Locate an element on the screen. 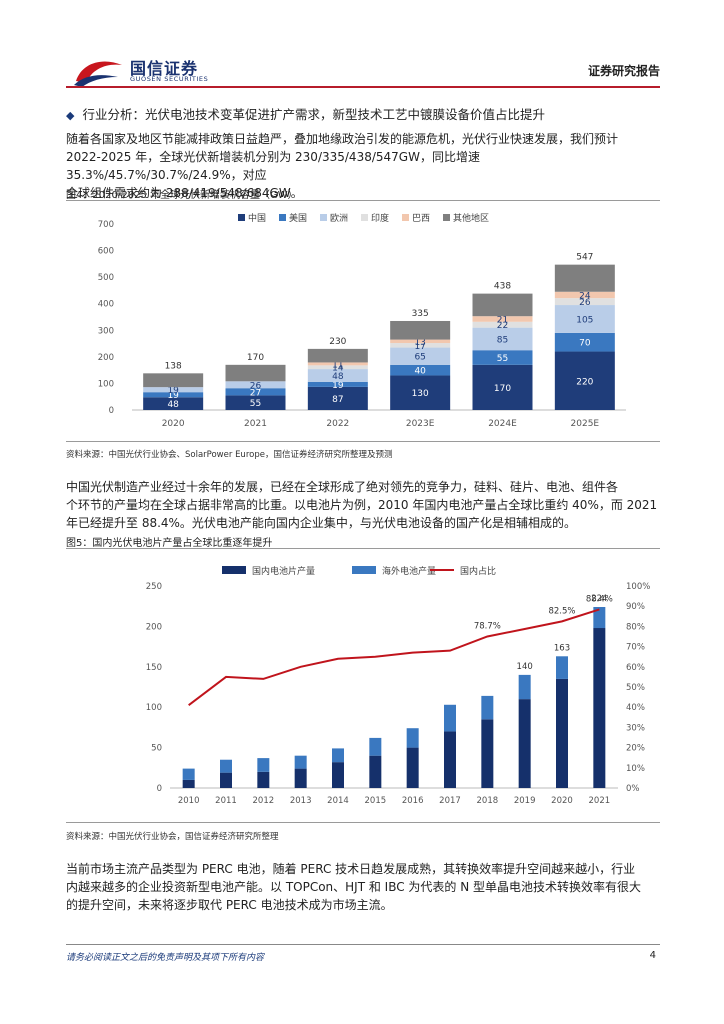  x-tick-label: 2012 is located at coordinates (264, 801).